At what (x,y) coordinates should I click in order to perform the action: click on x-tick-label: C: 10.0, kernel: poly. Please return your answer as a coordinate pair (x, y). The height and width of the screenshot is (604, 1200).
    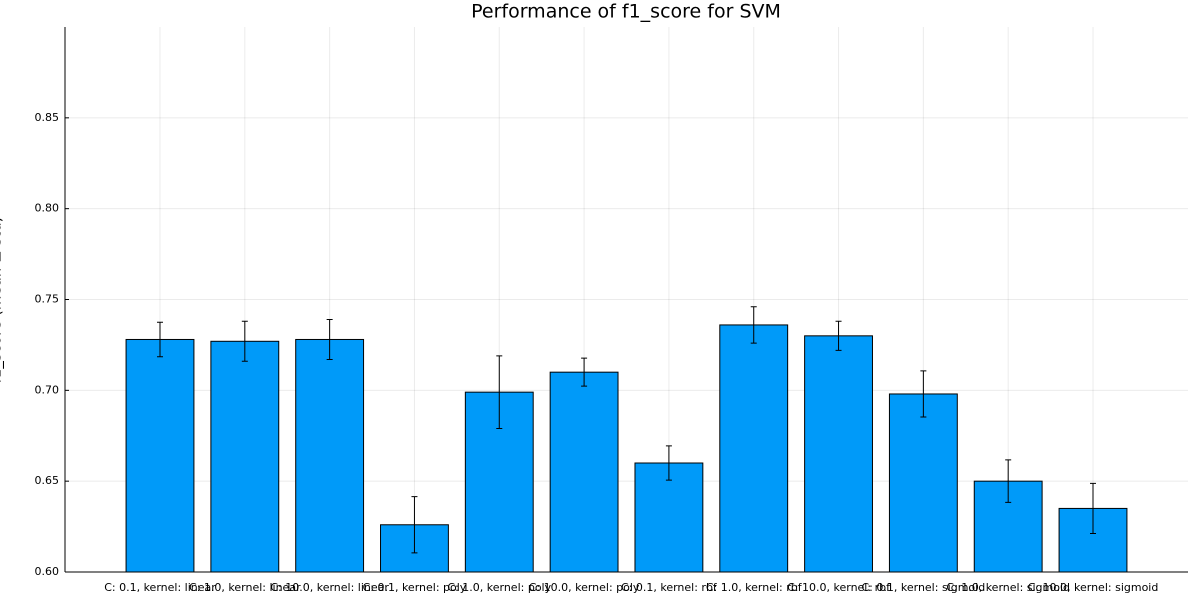
    Looking at the image, I should click on (584, 587).